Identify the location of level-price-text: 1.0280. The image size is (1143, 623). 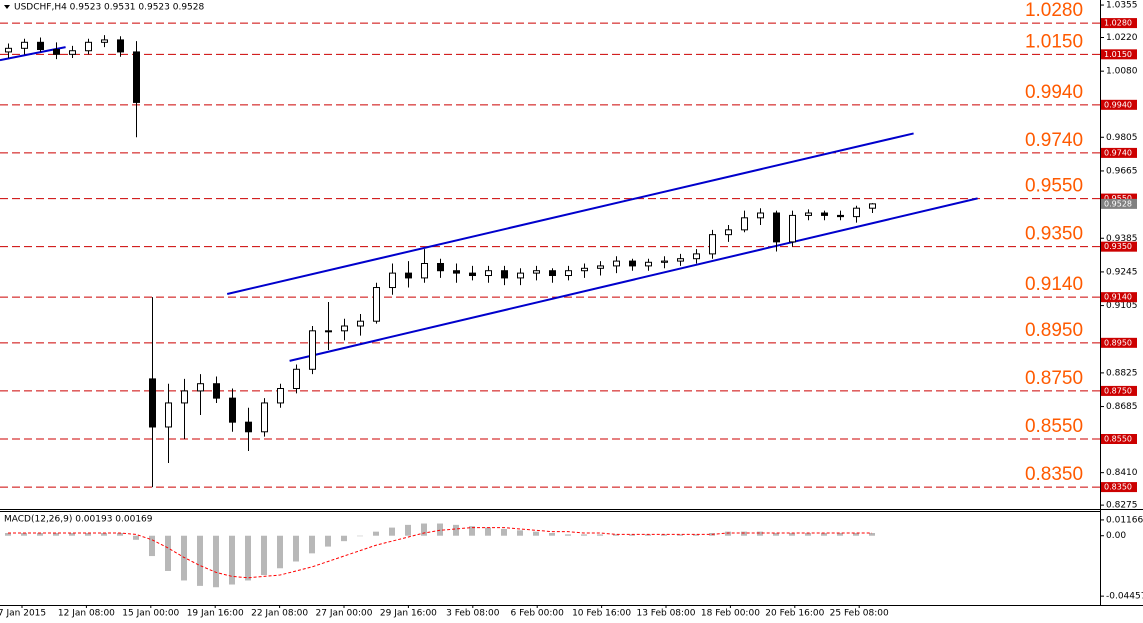
(1118, 23).